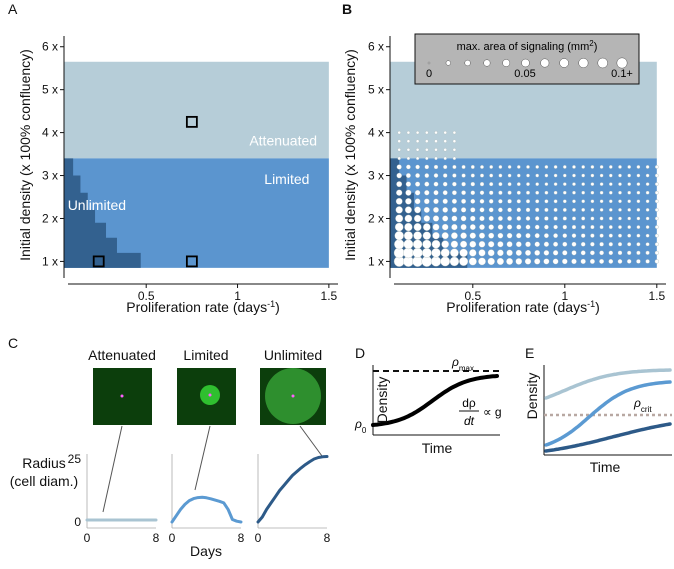  What do you see at coordinates (376, 133) in the screenshot?
I see `y-tick-label: 4 x` at bounding box center [376, 133].